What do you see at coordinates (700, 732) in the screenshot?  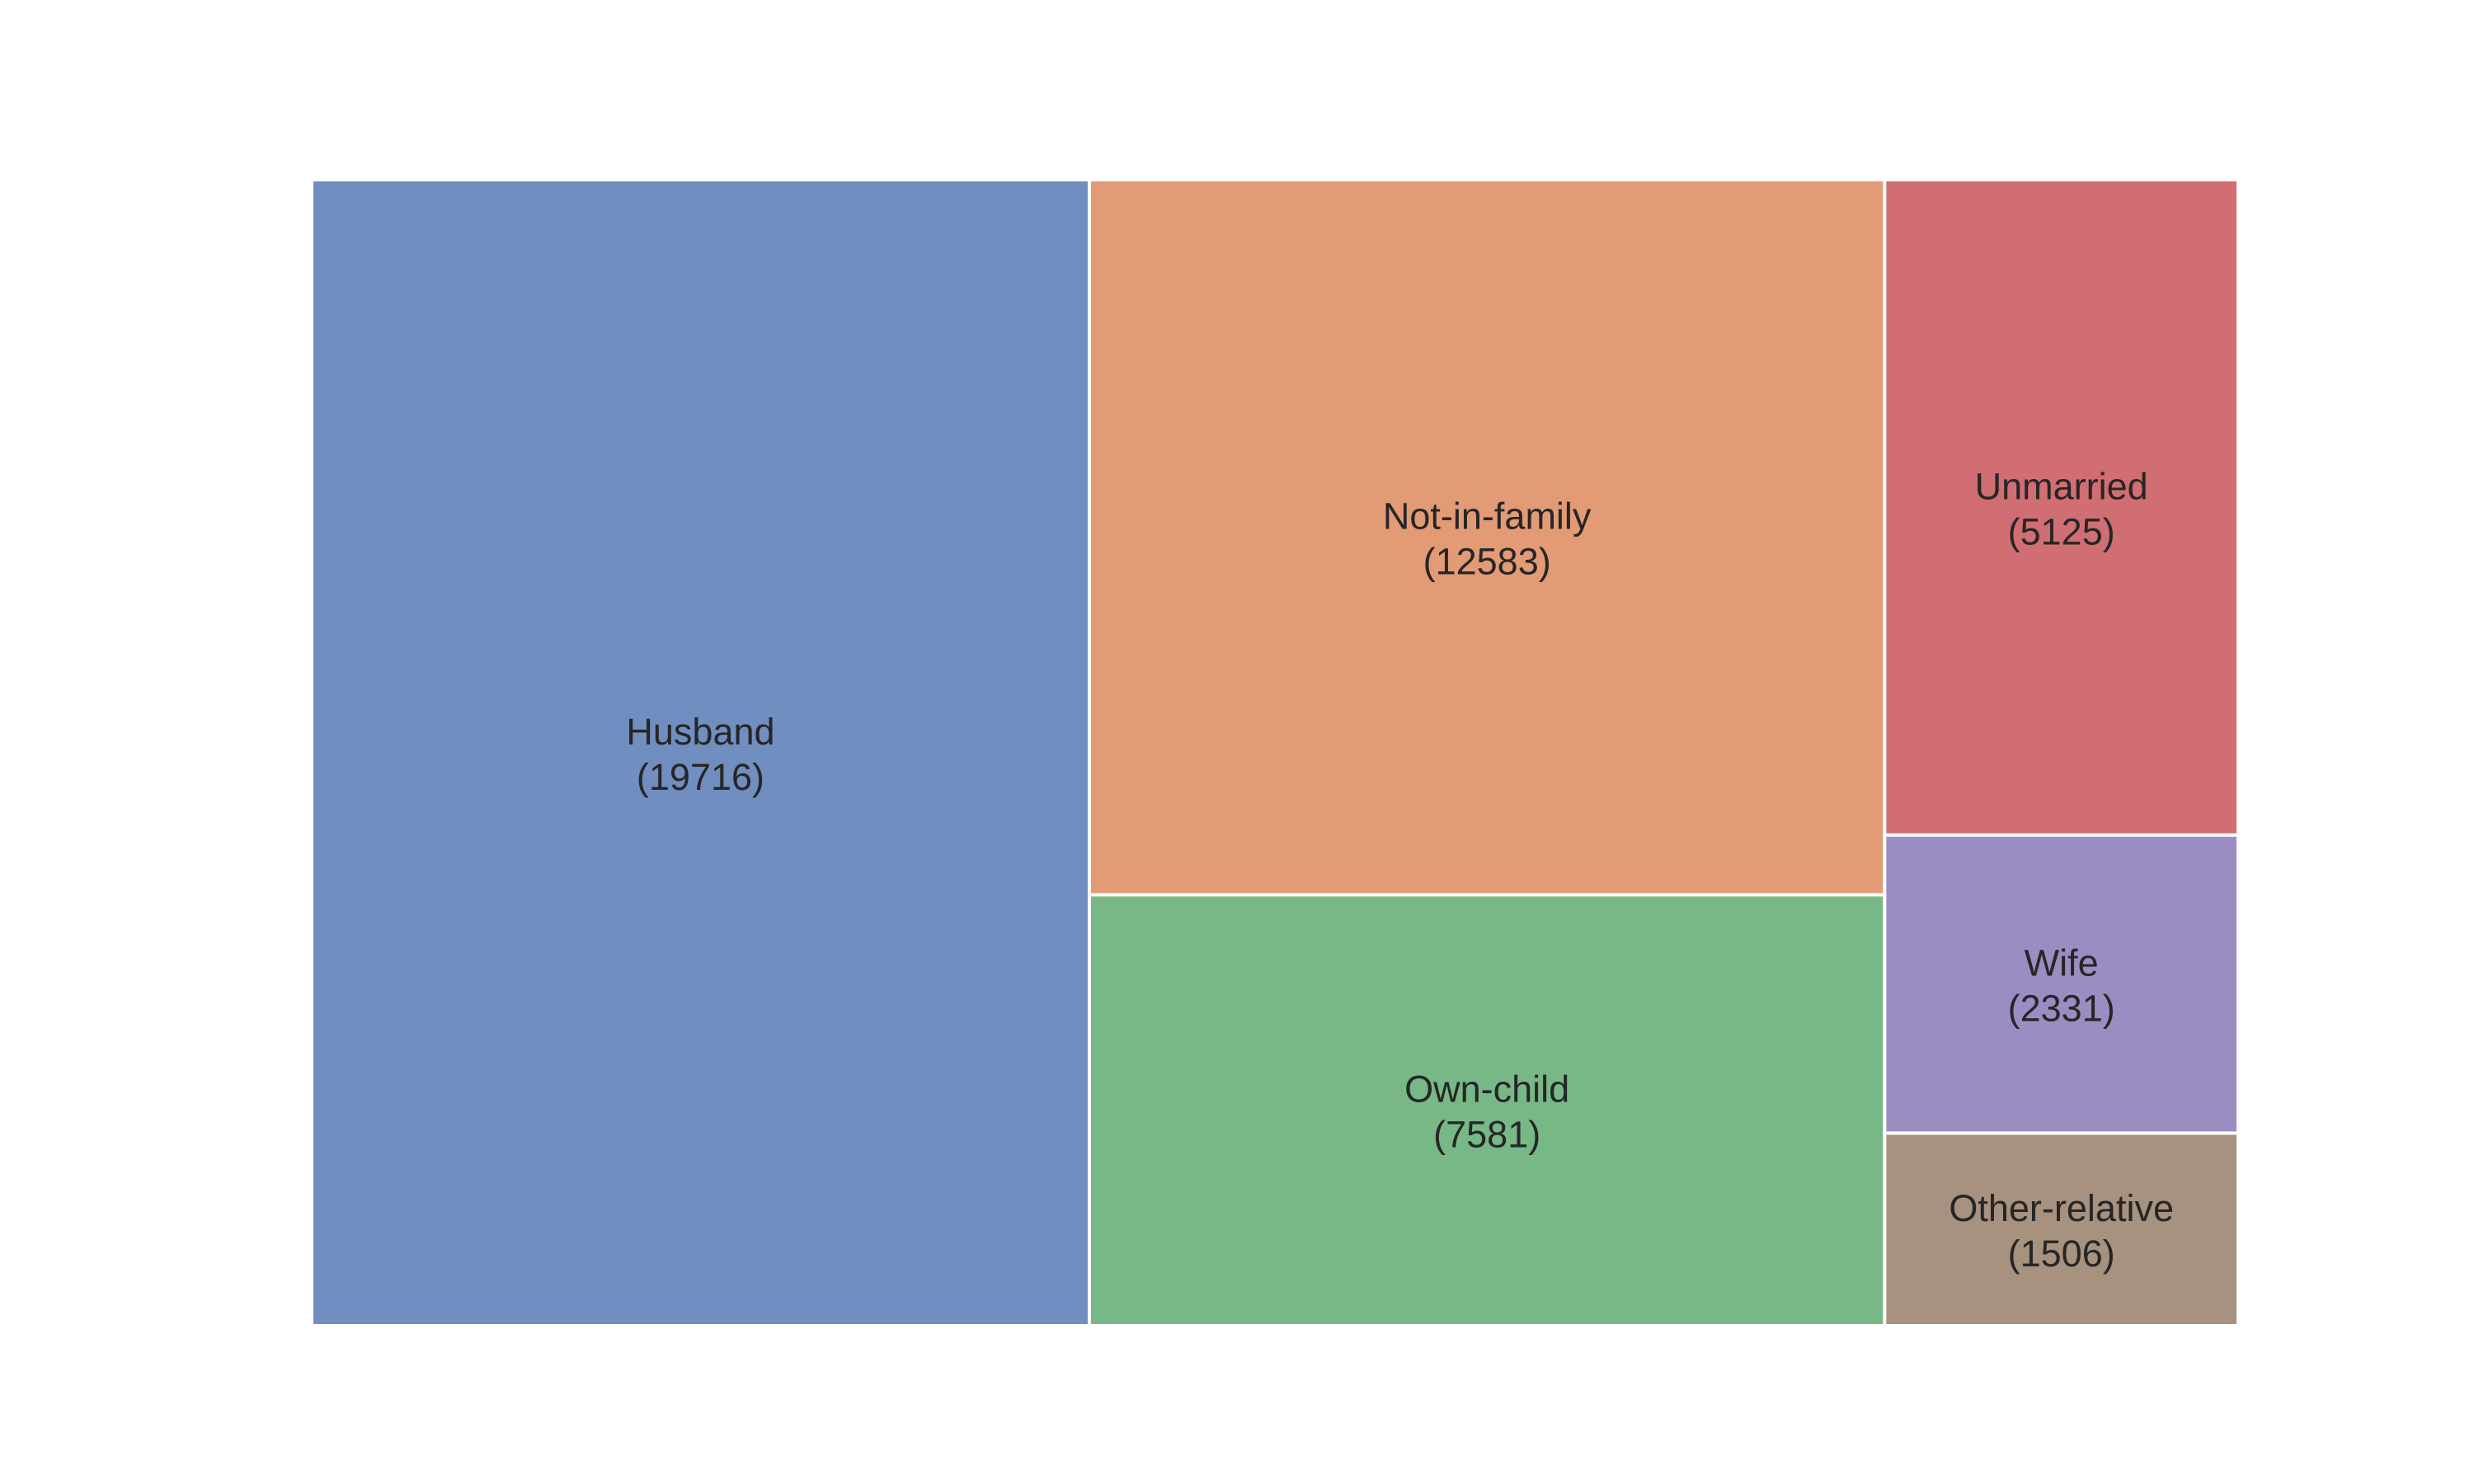 I see `tile-label-husband: Husband` at bounding box center [700, 732].